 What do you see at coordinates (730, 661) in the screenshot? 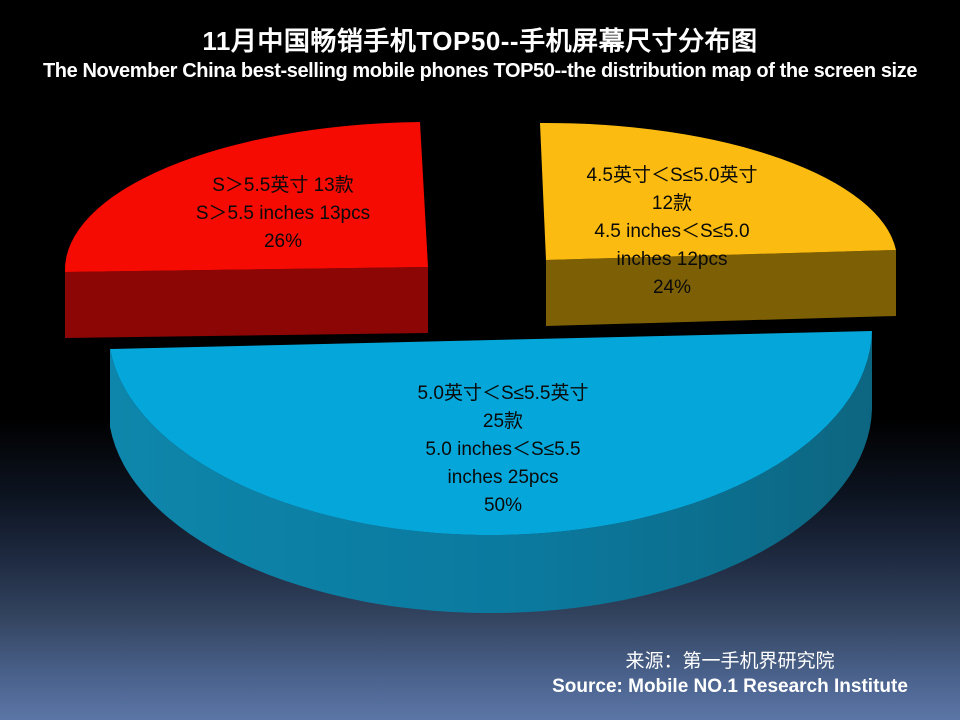
I see `source-line-cn: 来源：第一手机界研究院` at bounding box center [730, 661].